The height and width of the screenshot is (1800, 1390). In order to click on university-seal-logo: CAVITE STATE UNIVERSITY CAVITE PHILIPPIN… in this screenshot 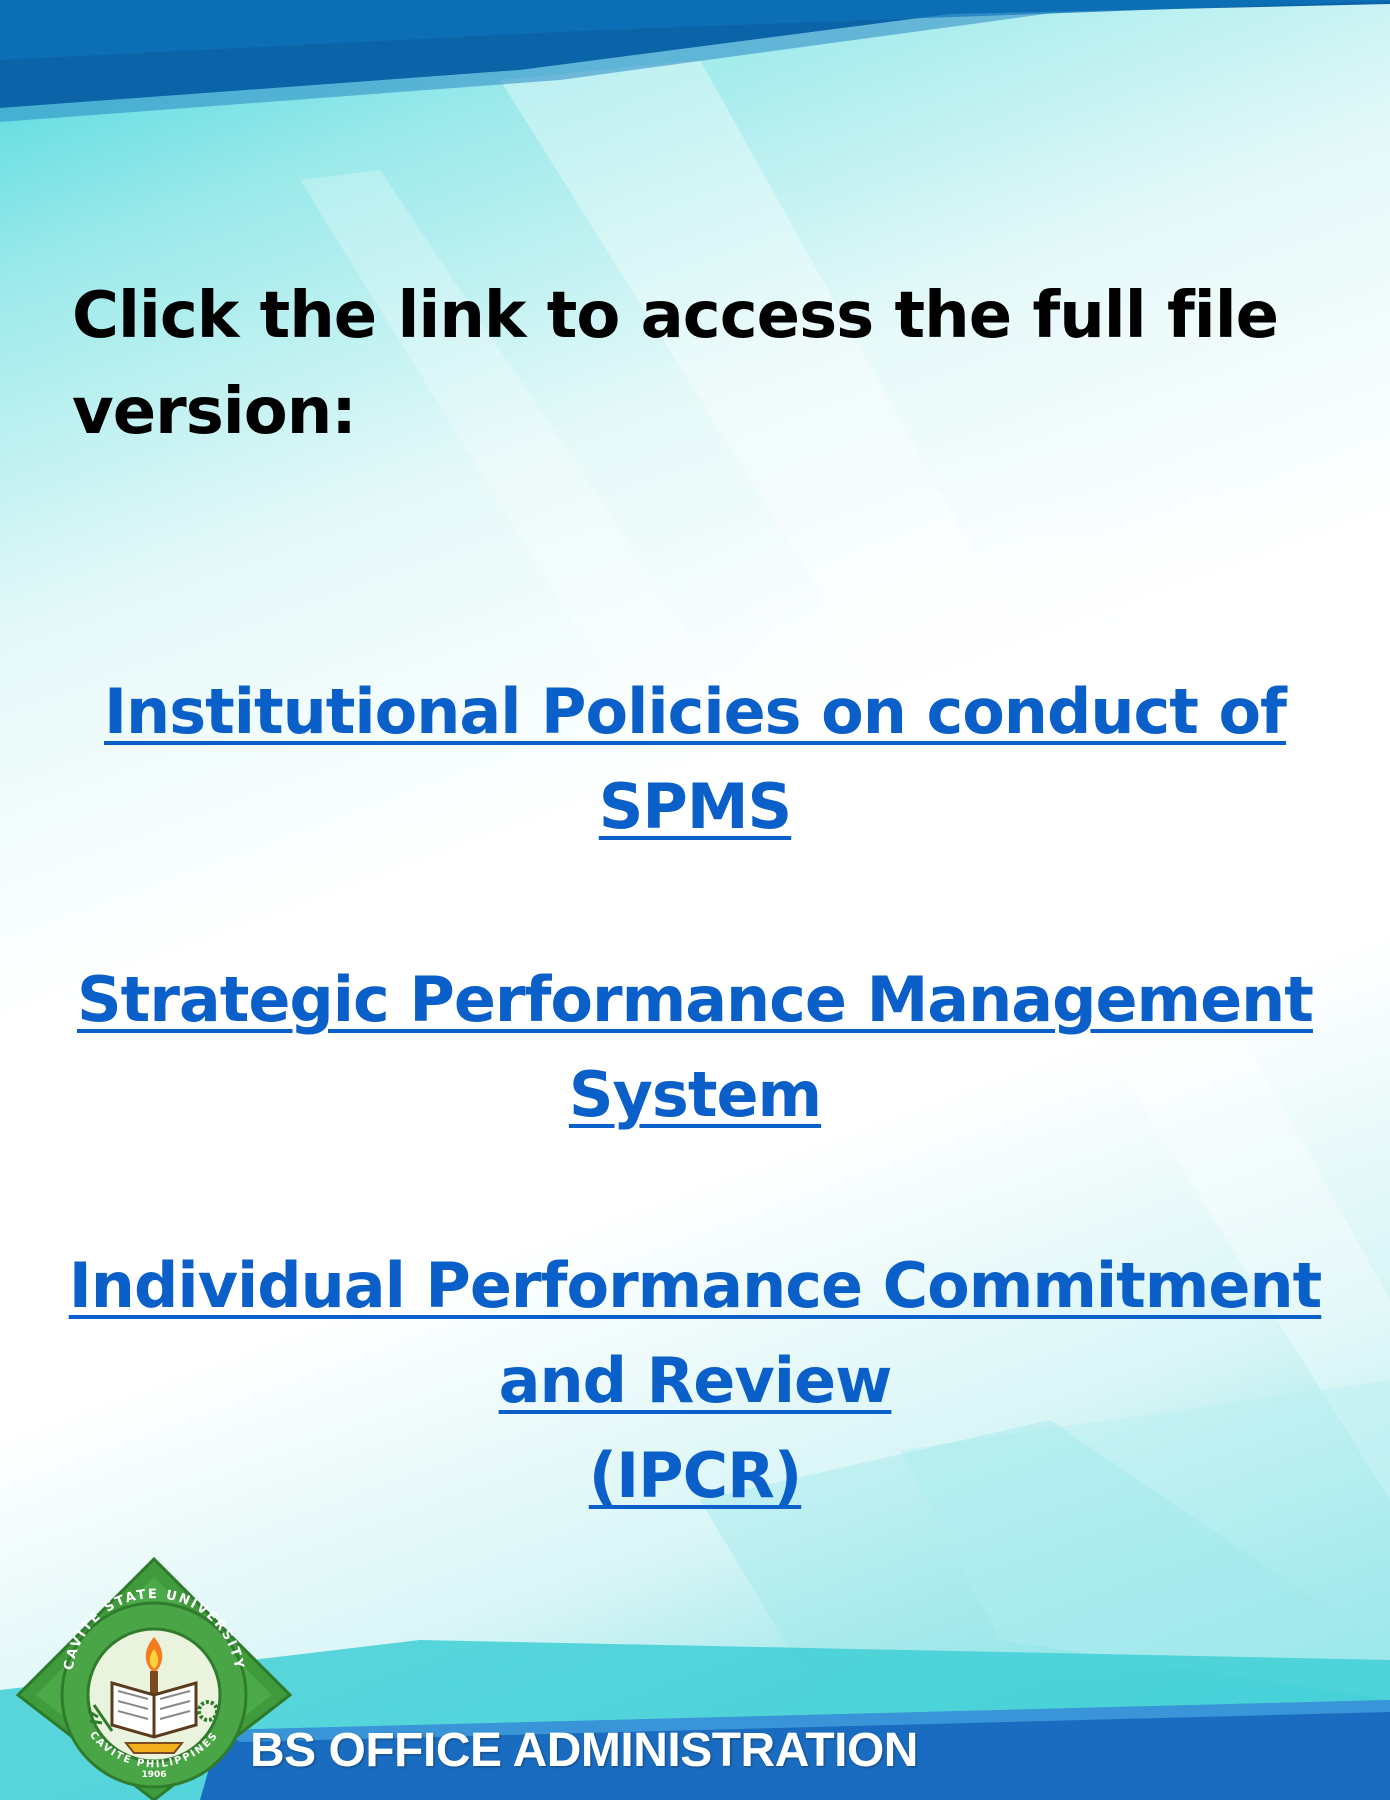, I will do `click(154, 1678)`.